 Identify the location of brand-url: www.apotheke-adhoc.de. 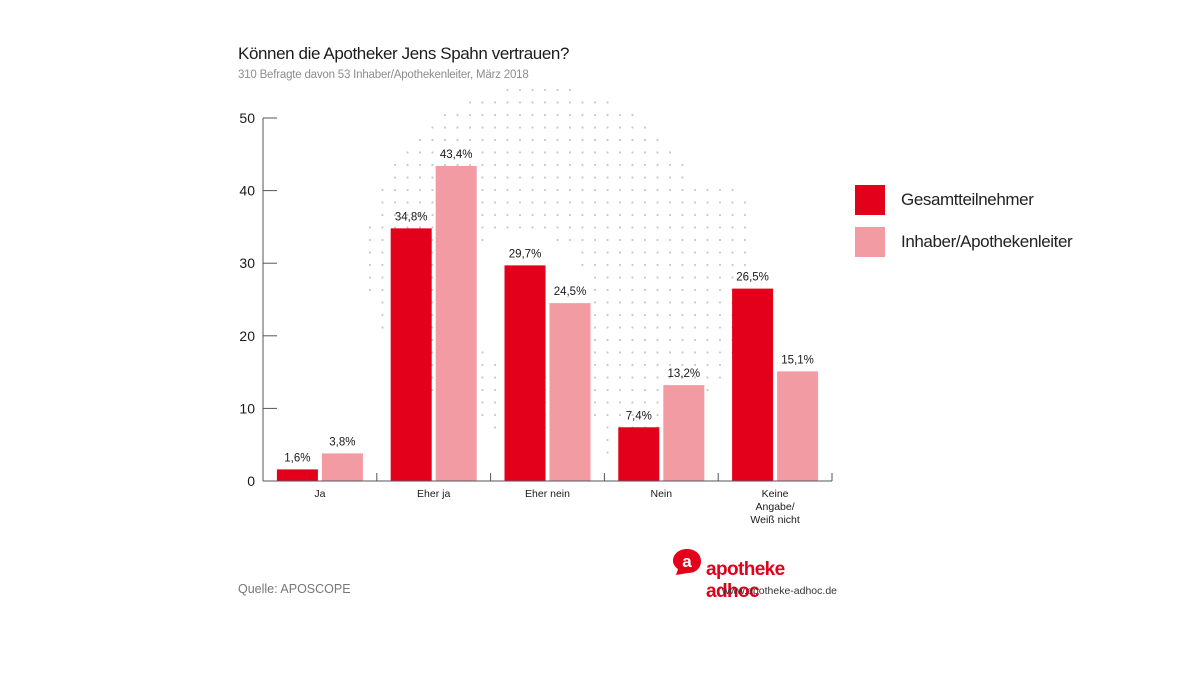
(779, 591).